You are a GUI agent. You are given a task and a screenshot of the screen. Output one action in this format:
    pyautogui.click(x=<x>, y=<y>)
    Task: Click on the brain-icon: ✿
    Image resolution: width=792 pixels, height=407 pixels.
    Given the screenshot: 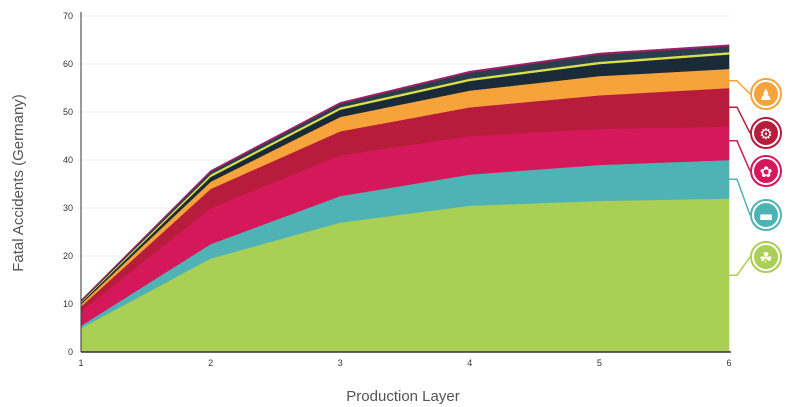 What is the action you would take?
    pyautogui.click(x=766, y=171)
    